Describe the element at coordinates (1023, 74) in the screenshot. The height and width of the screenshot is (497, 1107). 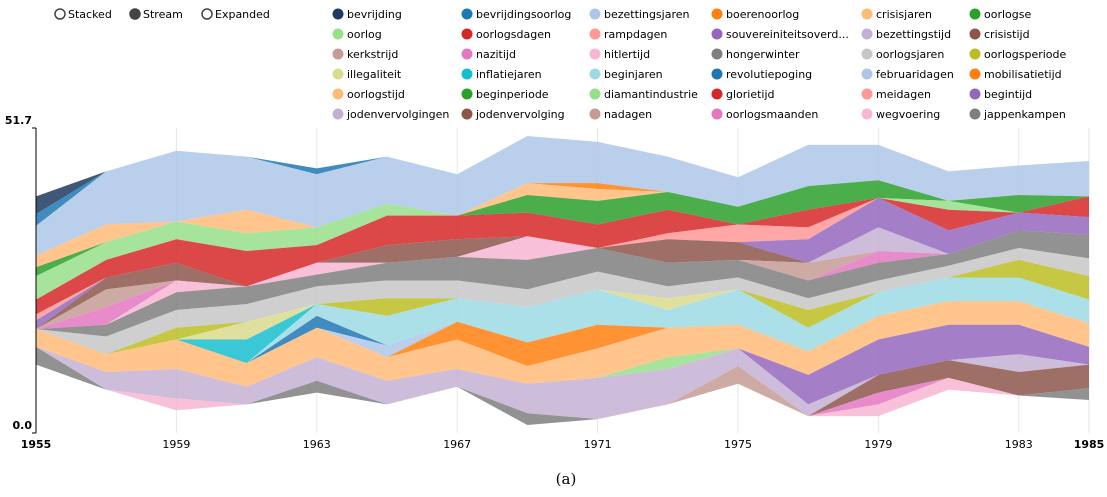
I see `legend-label: mobilisatietijd` at that location.